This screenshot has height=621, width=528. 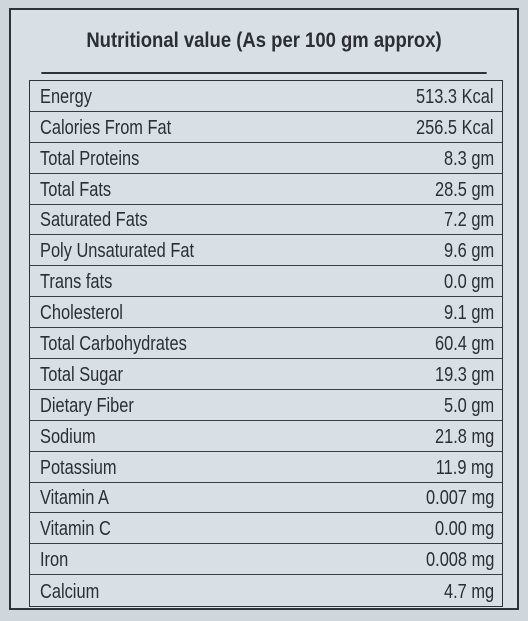 I want to click on nutrient-name: Cholesterol, so click(x=81, y=313).